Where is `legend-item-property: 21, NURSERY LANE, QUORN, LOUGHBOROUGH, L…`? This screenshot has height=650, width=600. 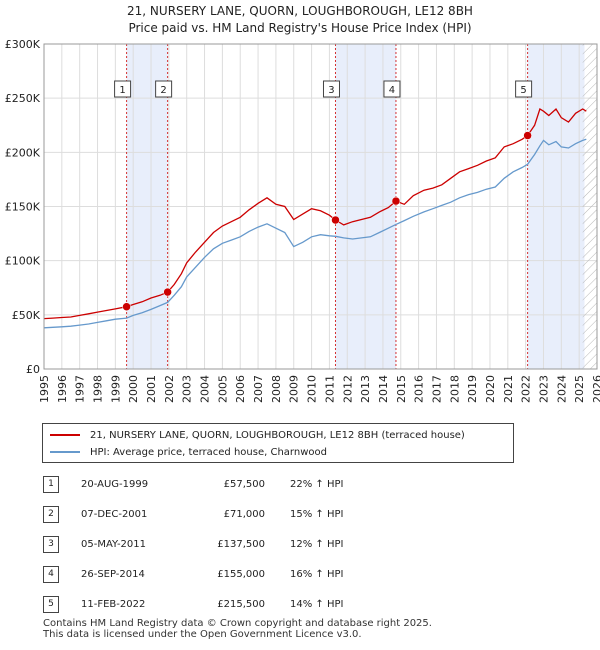
legend-item-property: 21, NURSERY LANE, QUORN, LOUGHBOROUGH, L… is located at coordinates (254, 435).